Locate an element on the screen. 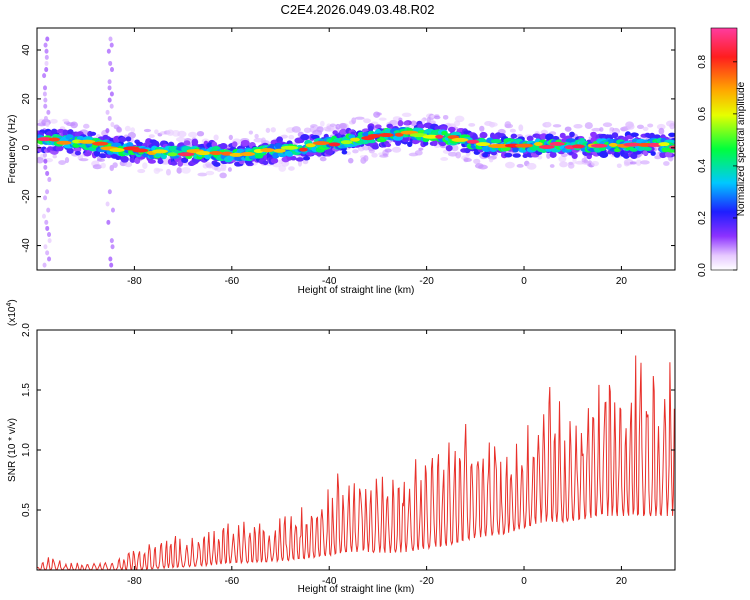 This screenshot has height=600, width=750. spectrogram-xtick-label: -60 is located at coordinates (232, 281).